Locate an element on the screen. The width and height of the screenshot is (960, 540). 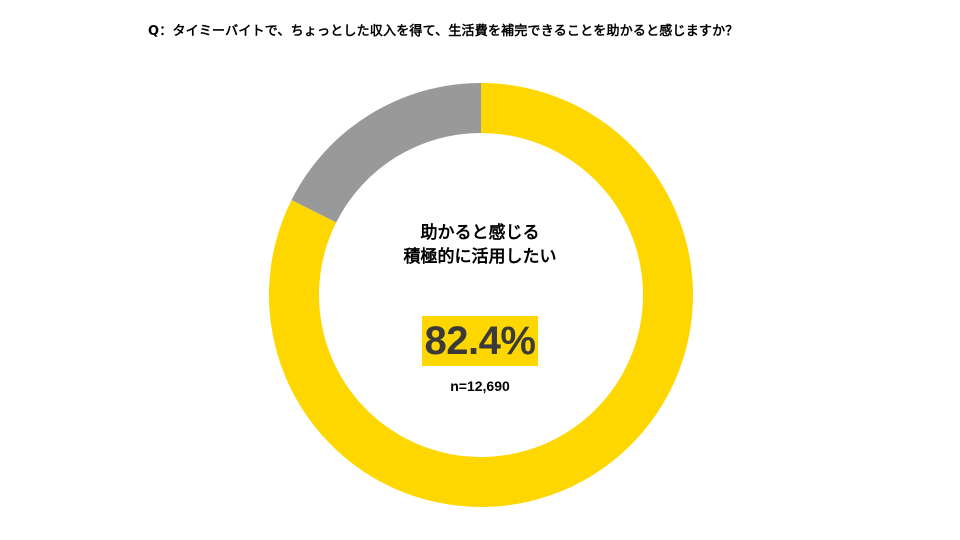
center-label-line2: 積極的に活用したい is located at coordinates (480, 257).